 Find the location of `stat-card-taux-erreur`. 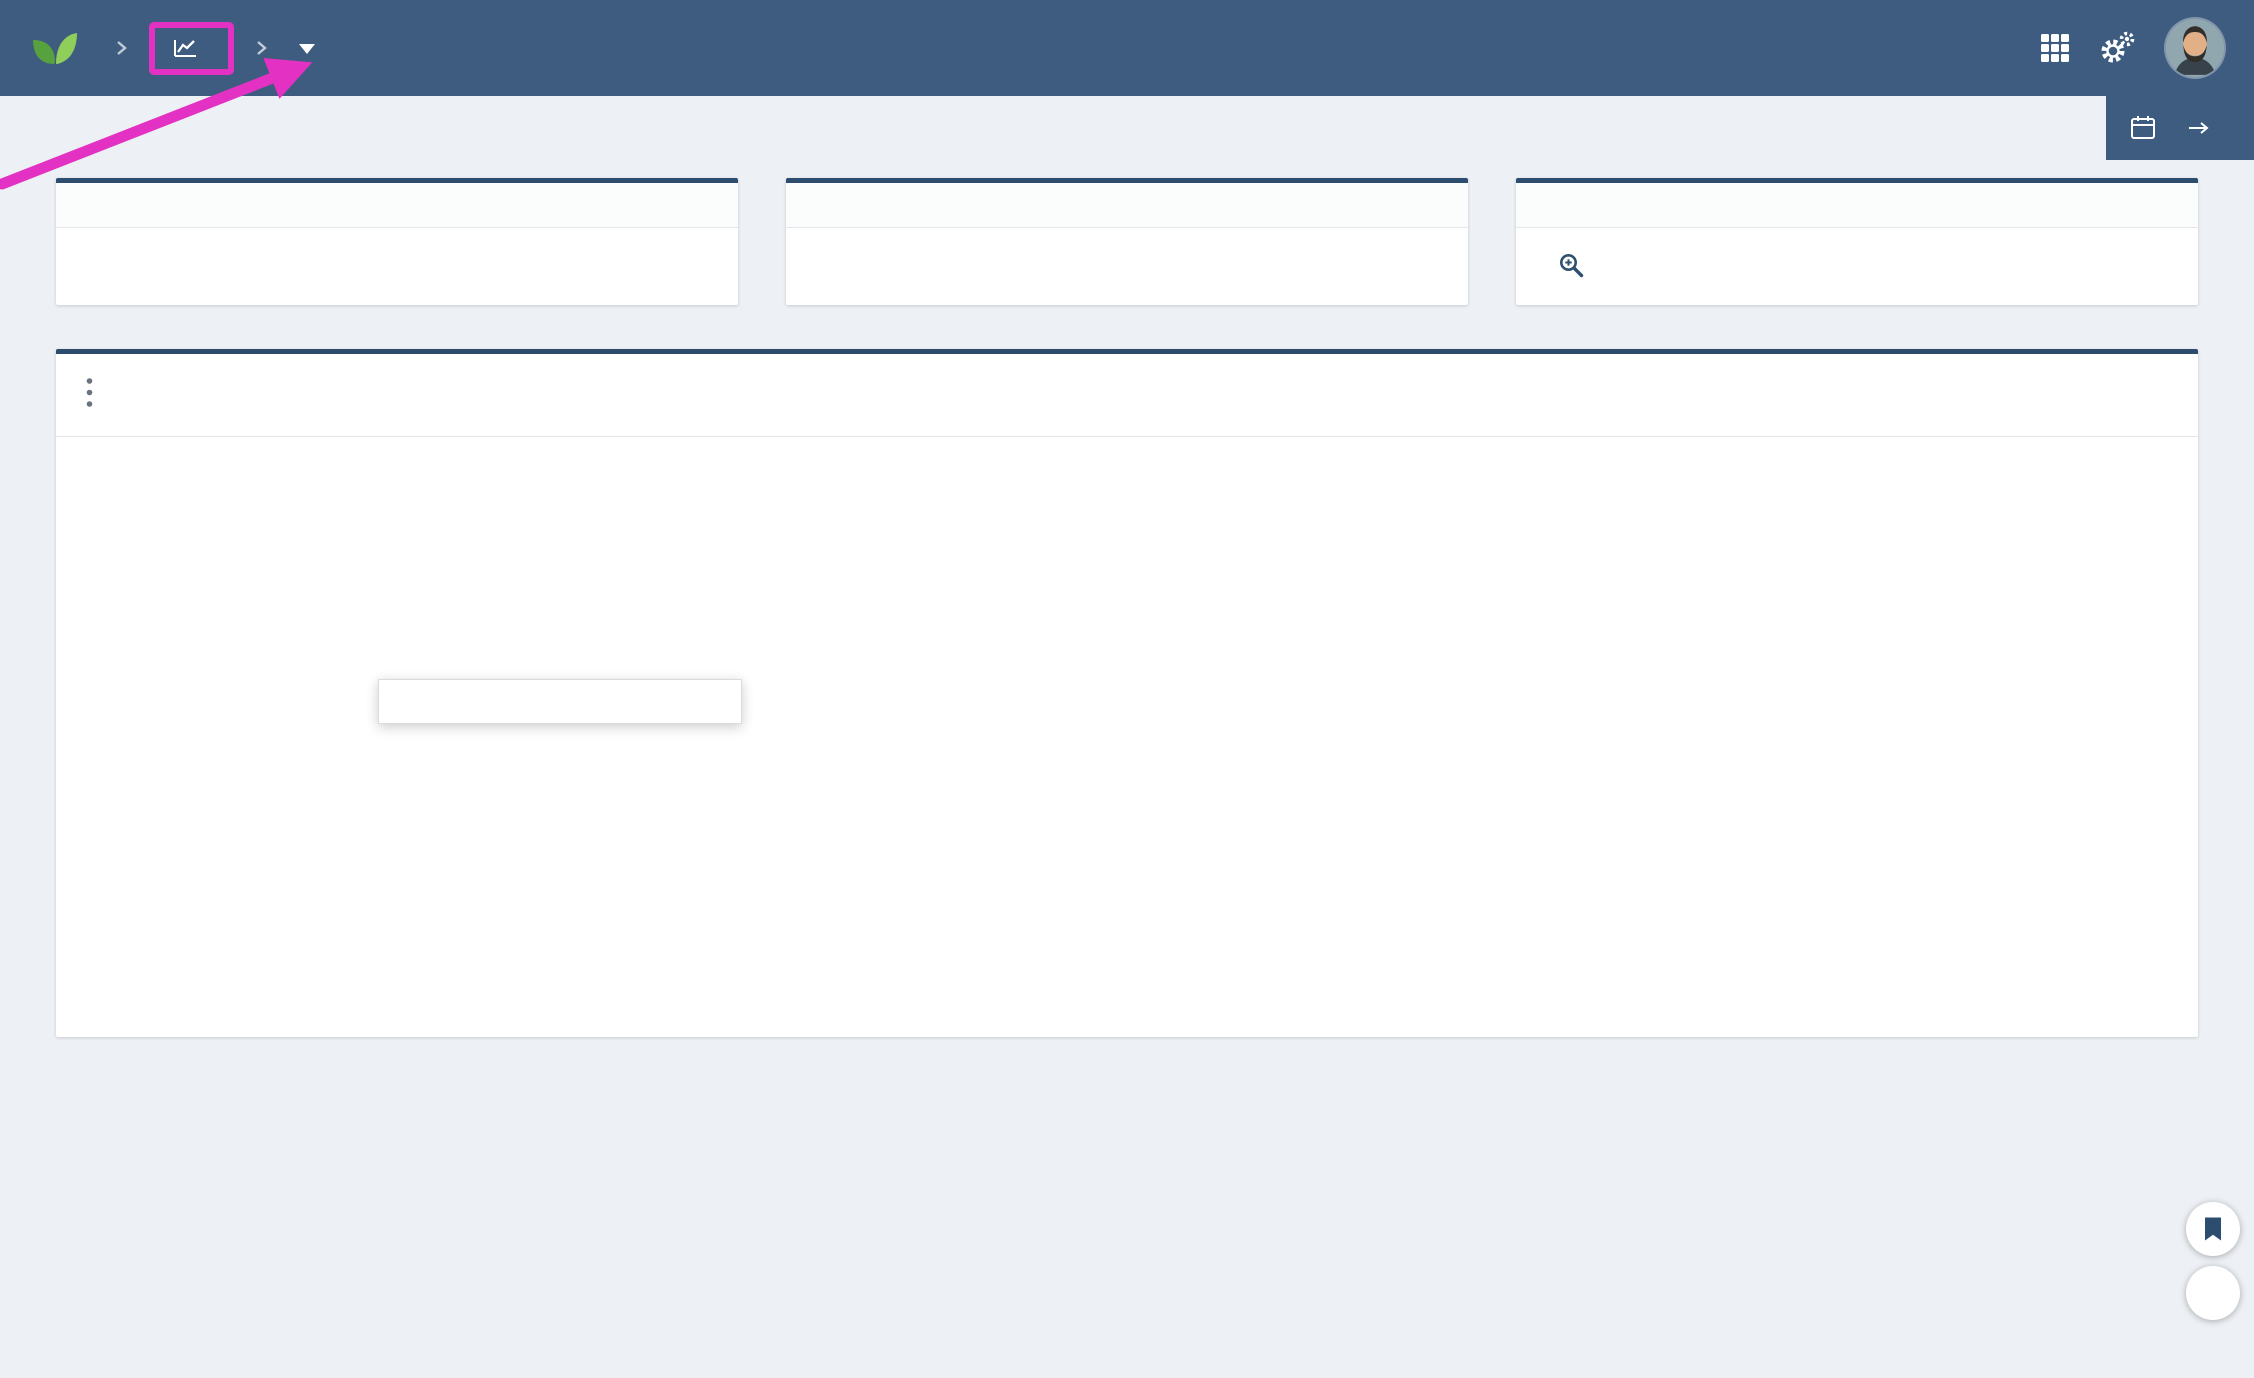

stat-card-taux-erreur is located at coordinates (1857, 241).